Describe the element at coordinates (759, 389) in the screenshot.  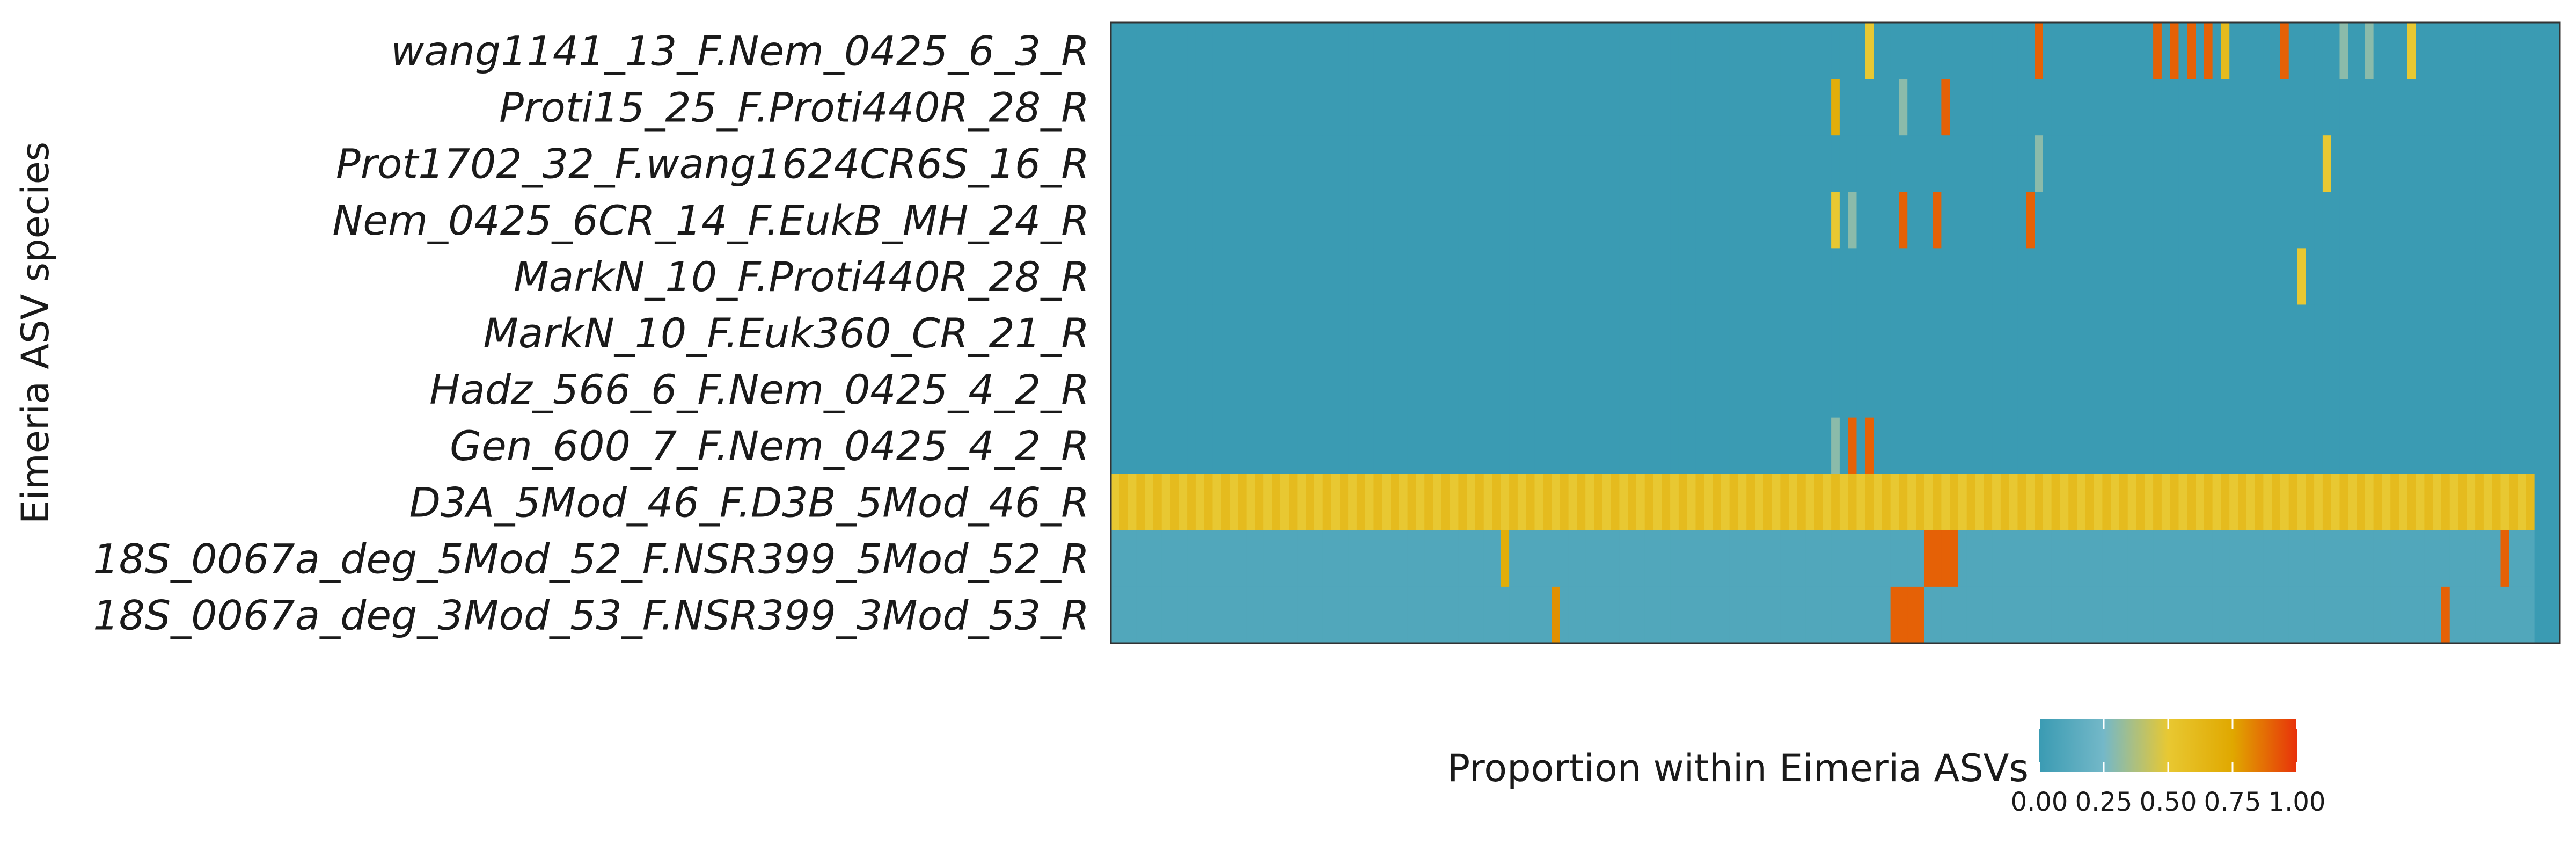
I see `row-label: Hadz_566_6_F.Nem_0425_4_2_R` at that location.